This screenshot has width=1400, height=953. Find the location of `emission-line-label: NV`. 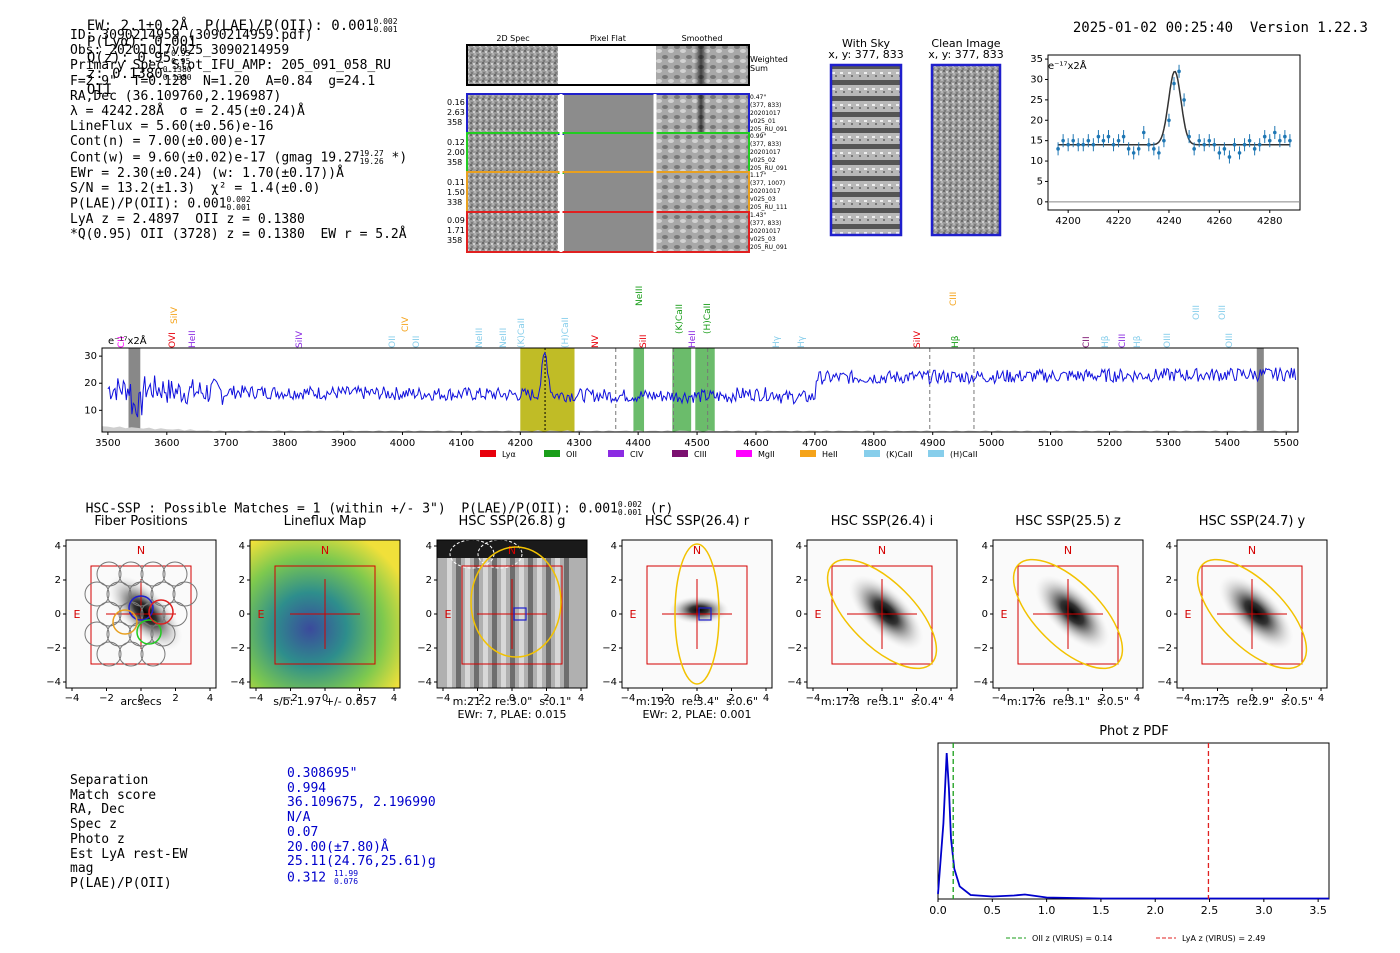

emission-line-label: NV is located at coordinates (596, 341).